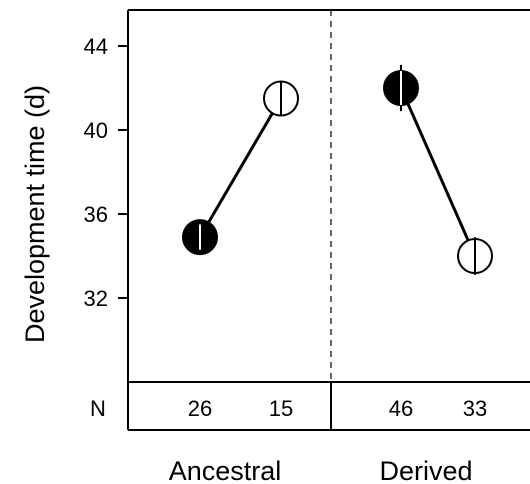  Describe the element at coordinates (475, 408) in the screenshot. I see `n-value: 33` at that location.